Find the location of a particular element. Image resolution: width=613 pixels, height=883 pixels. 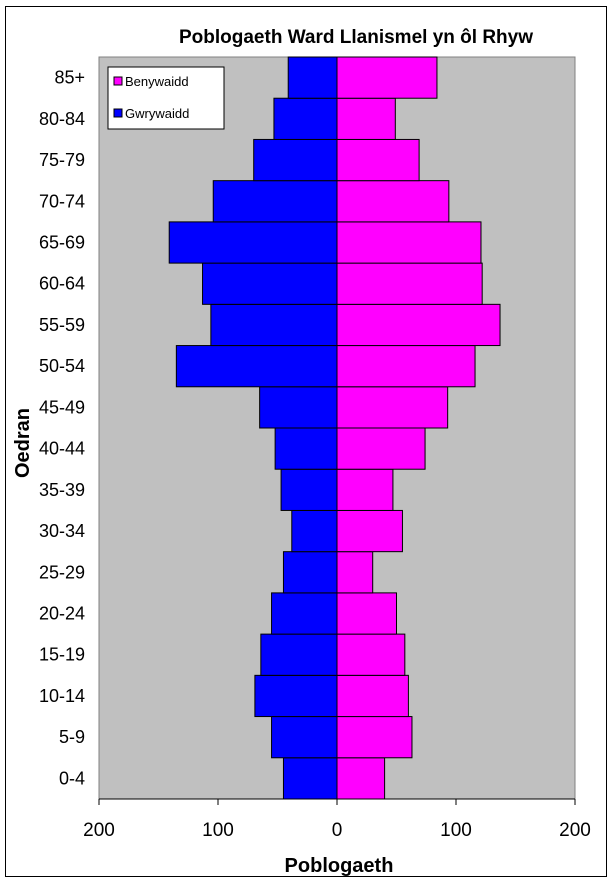

category-label: 70-74 is located at coordinates (62, 201).